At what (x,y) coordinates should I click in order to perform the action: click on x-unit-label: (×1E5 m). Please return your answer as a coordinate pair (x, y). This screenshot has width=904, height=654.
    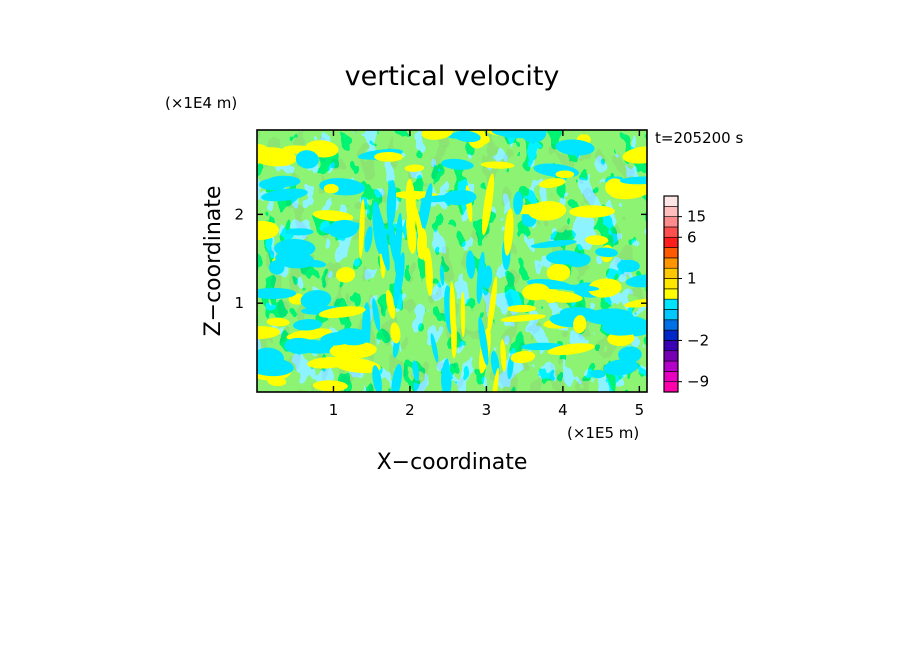
    Looking at the image, I should click on (603, 433).